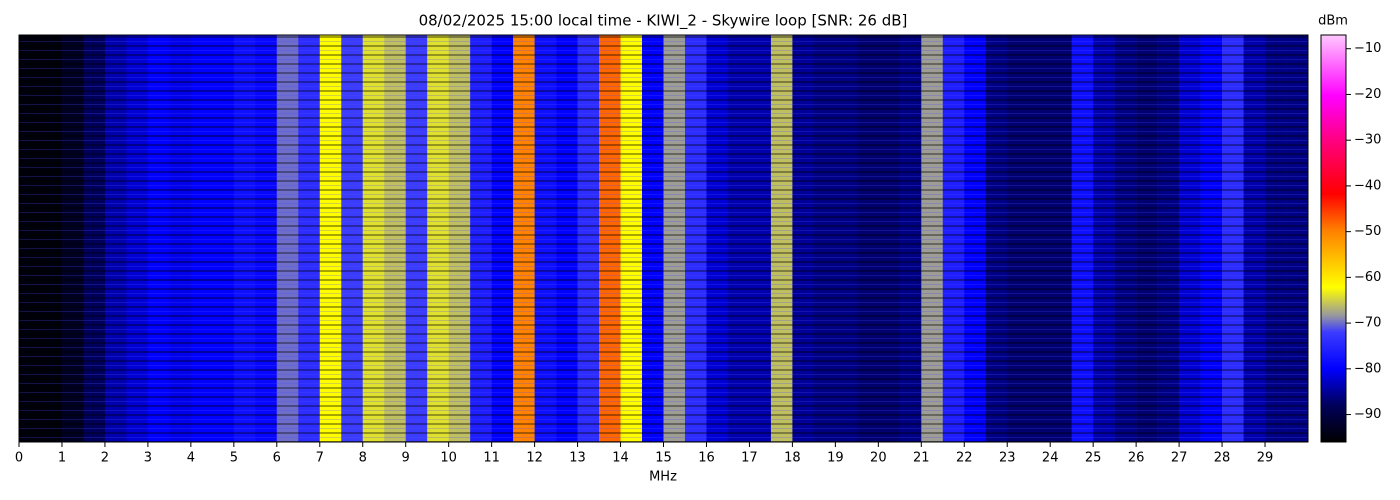  What do you see at coordinates (105, 458) in the screenshot?
I see `x-tick-label: 2` at bounding box center [105, 458].